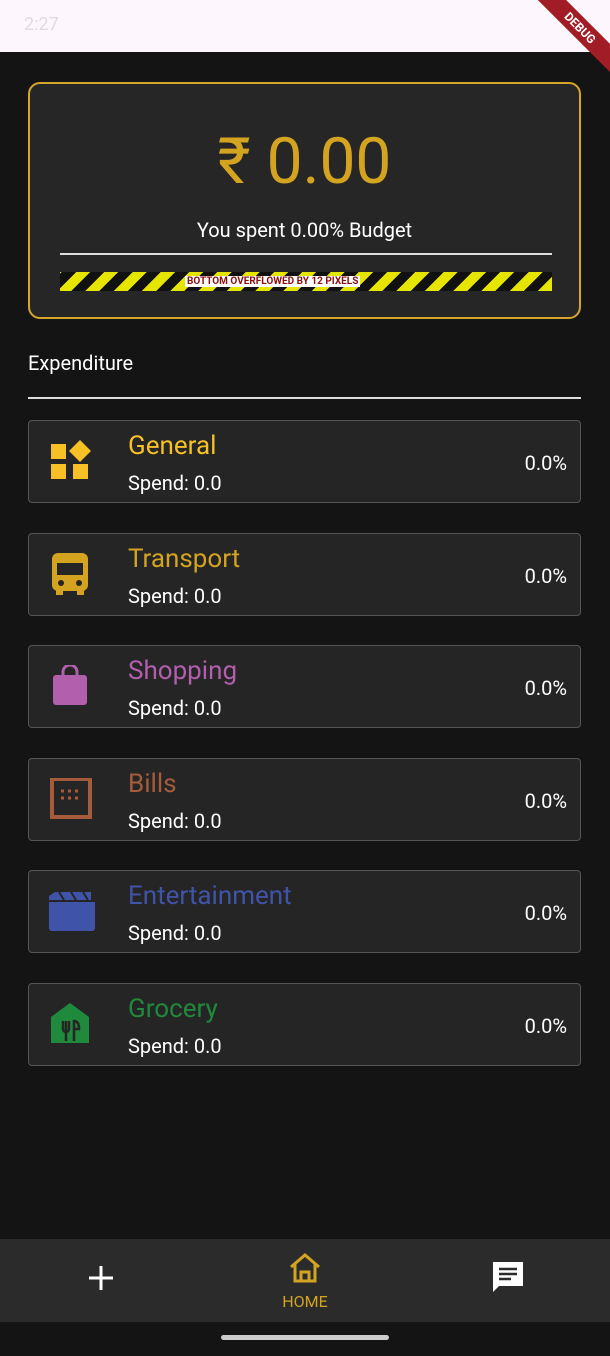  Describe the element at coordinates (304, 461) in the screenshot. I see `category-card: General Spend: 0.0 0.0%` at that location.